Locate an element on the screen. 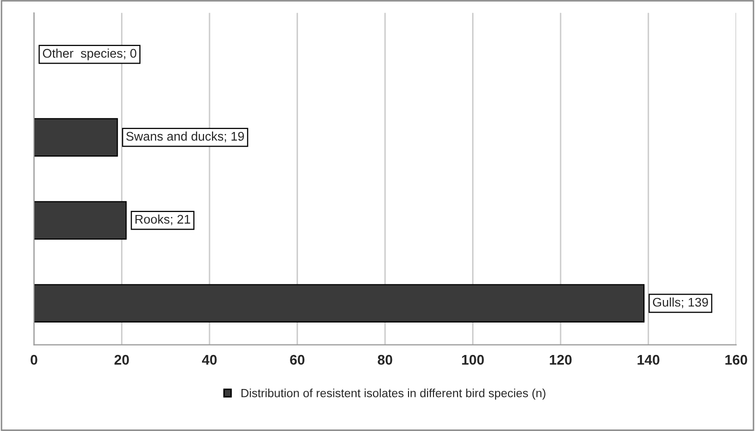 This screenshot has width=755, height=431. data-label: Rooks; 21 is located at coordinates (162, 220).